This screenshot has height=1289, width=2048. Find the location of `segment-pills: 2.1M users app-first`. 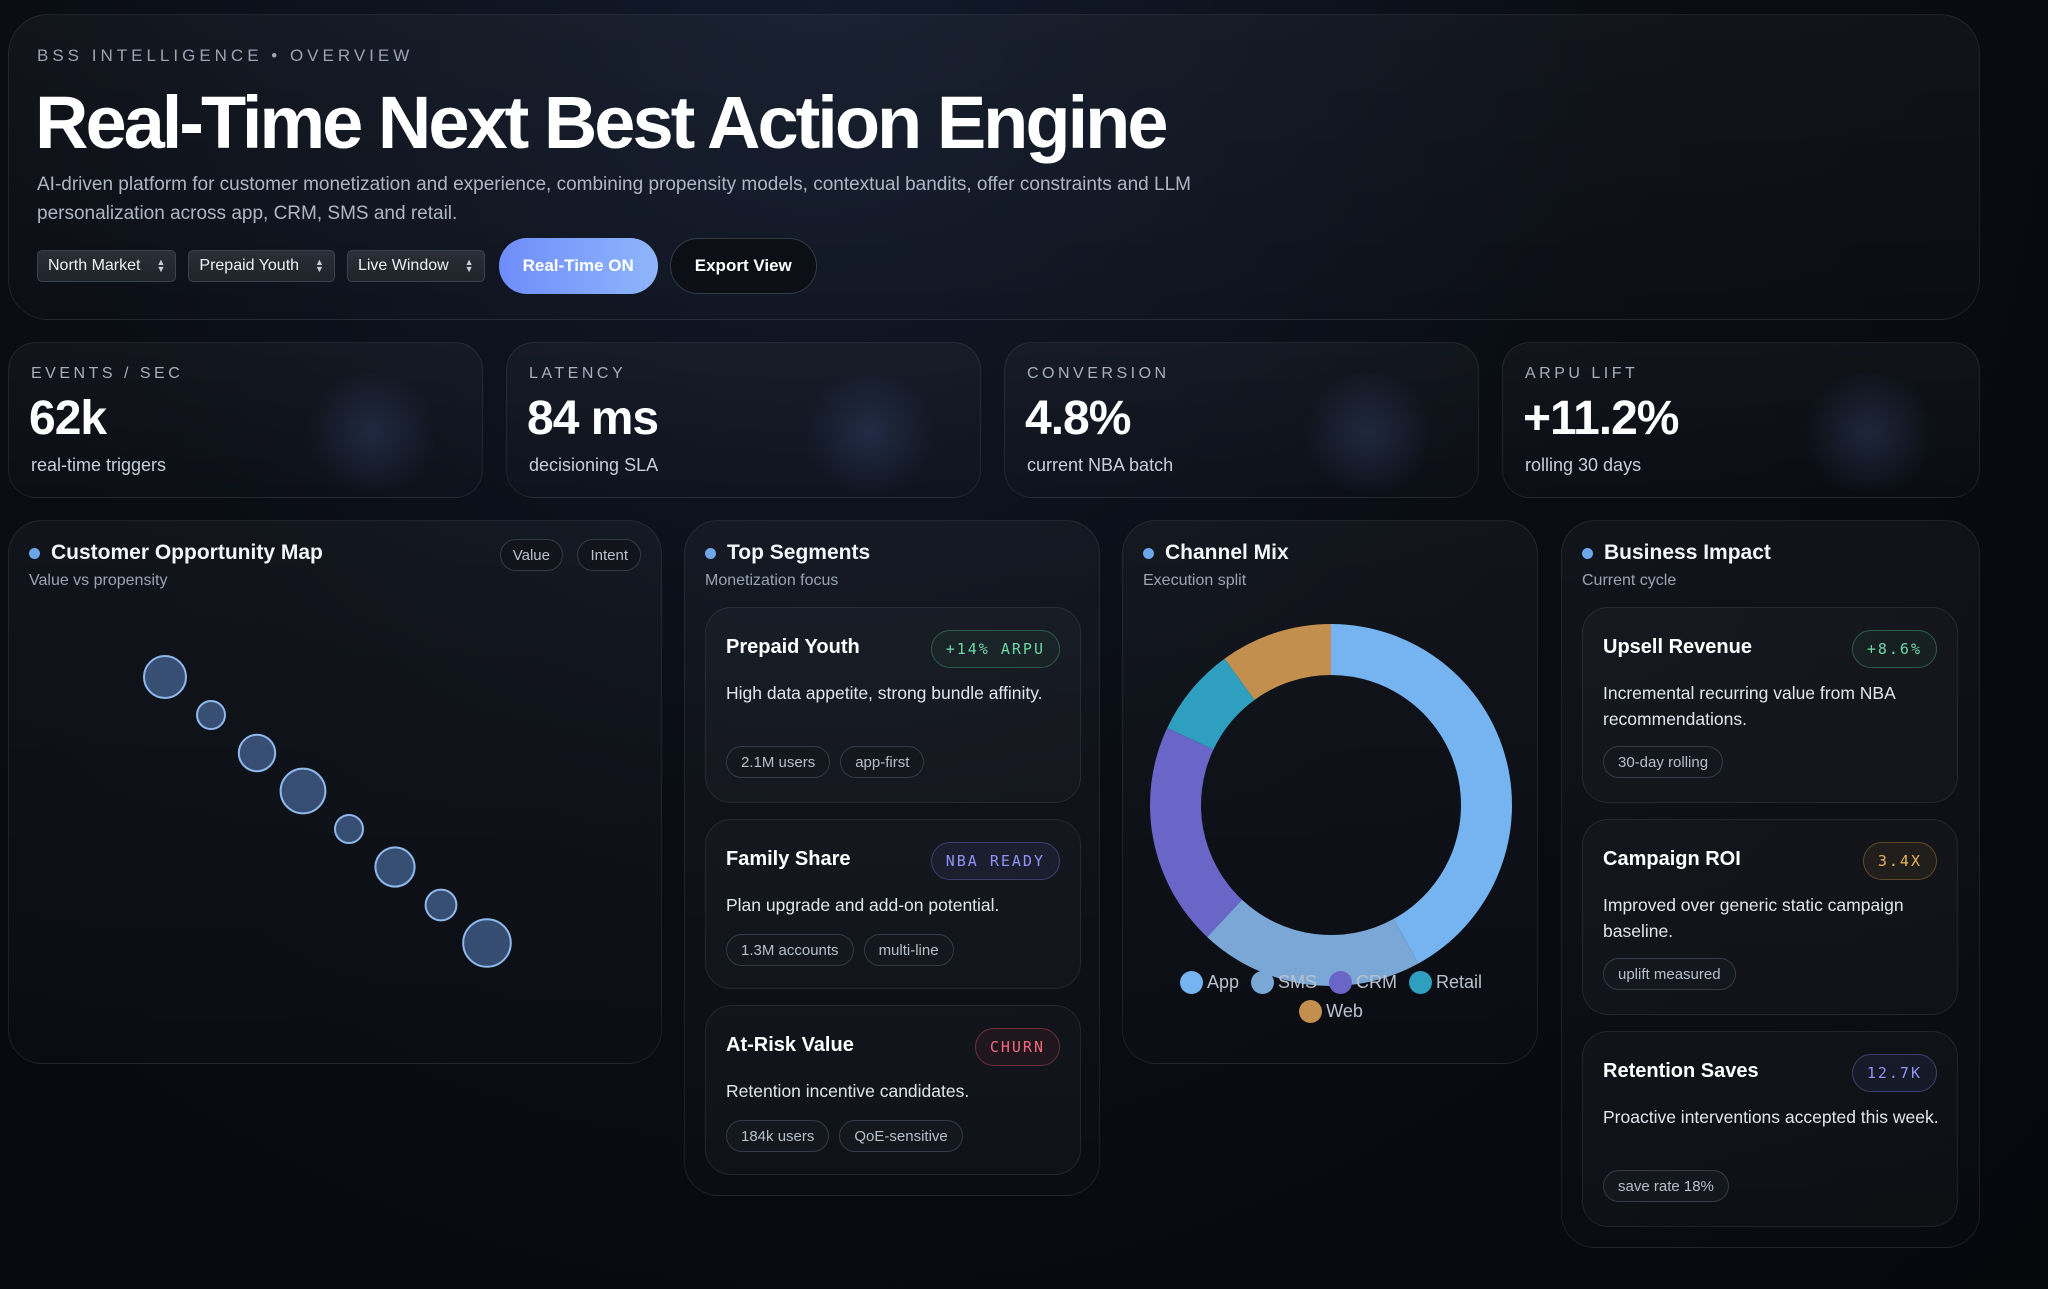

segment-pills: 2.1M users app-first is located at coordinates (830, 762).